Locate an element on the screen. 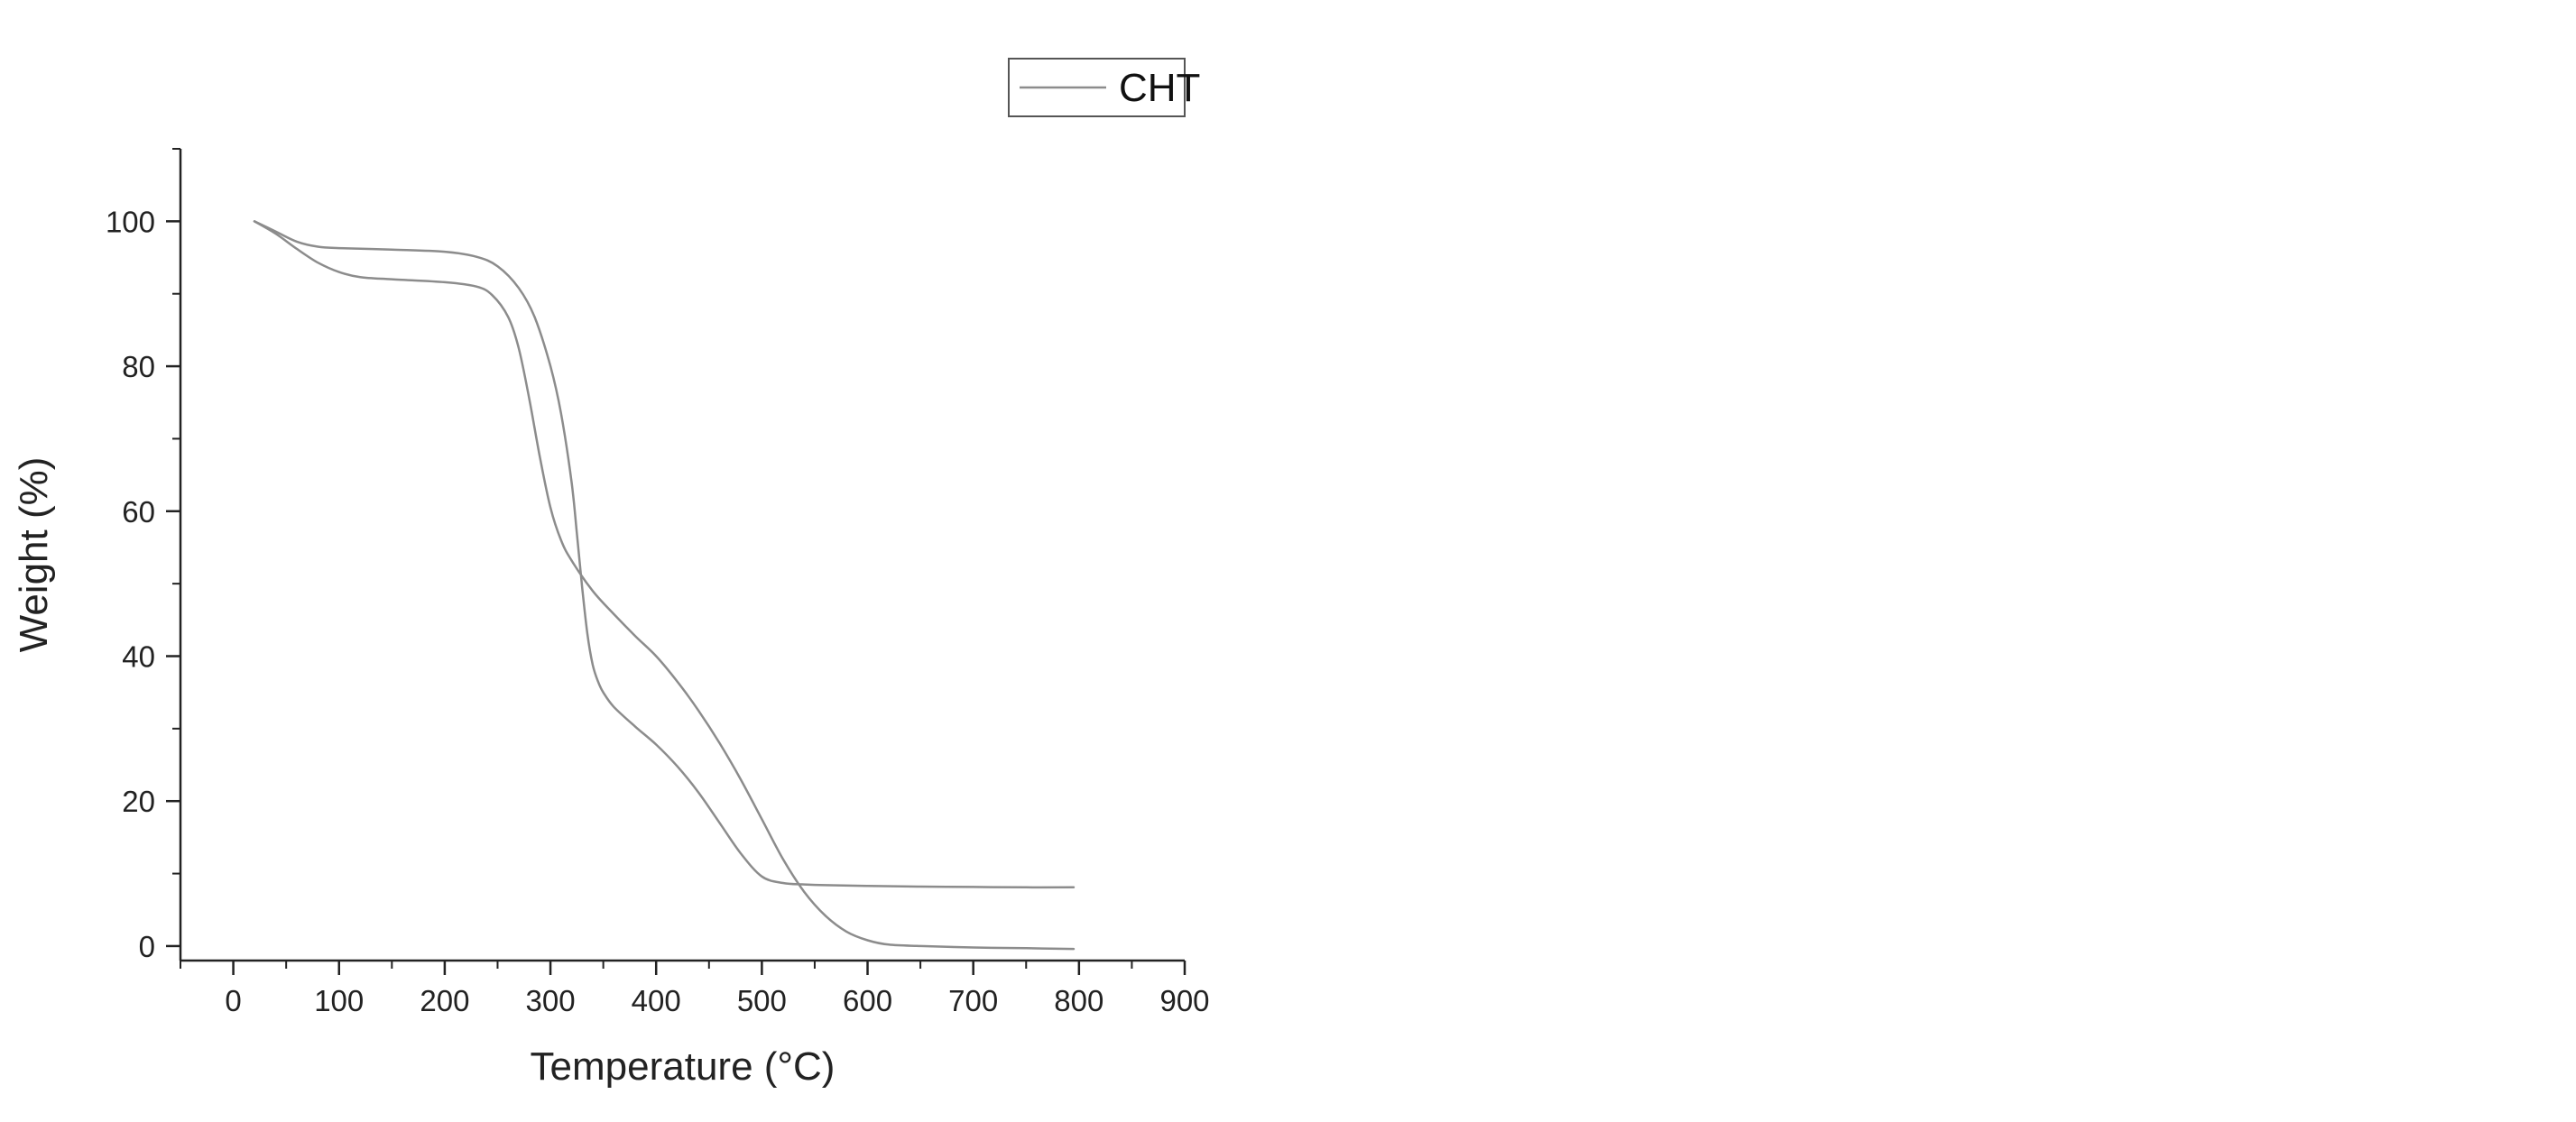 The height and width of the screenshot is (1122, 2576). x-tick-label: 800 is located at coordinates (1078, 1000).